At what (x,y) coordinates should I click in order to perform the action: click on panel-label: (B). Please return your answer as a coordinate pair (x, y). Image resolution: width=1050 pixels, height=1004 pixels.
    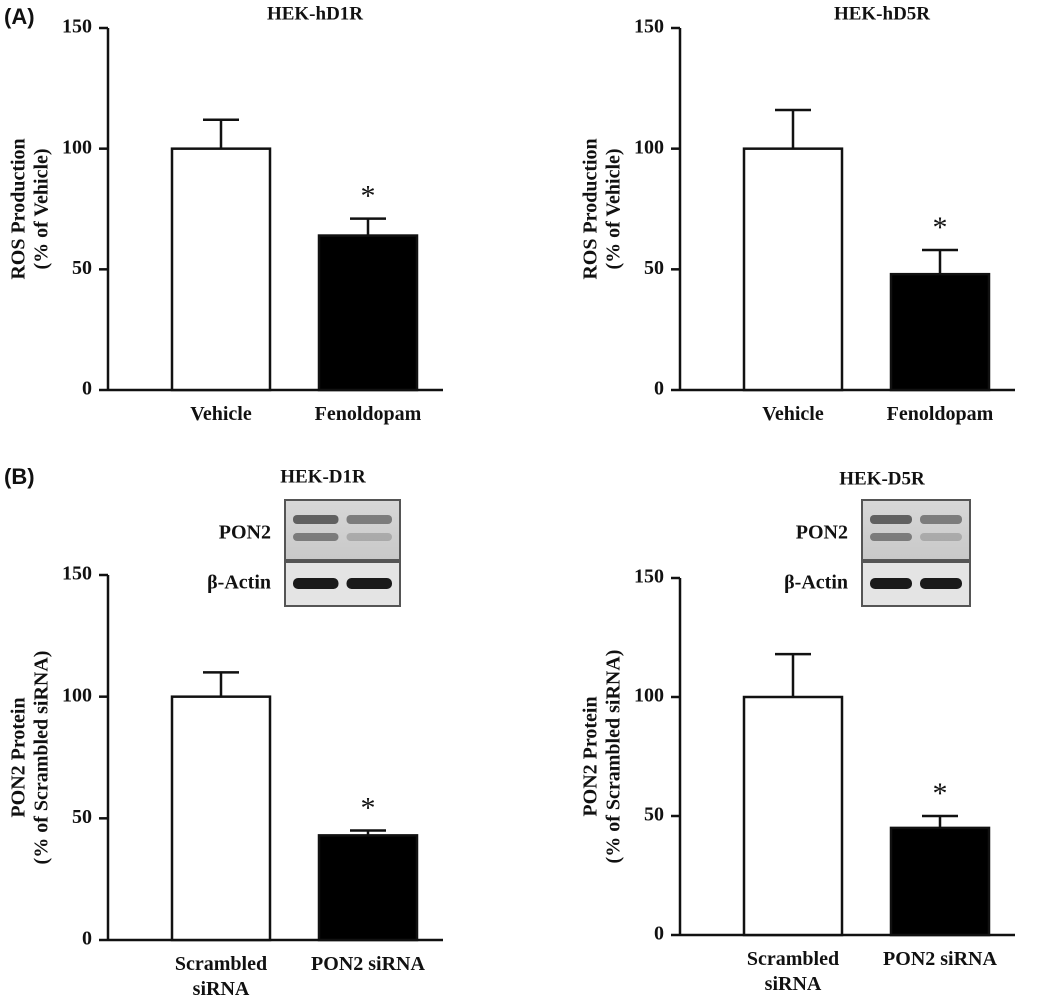
    Looking at the image, I should click on (19, 476).